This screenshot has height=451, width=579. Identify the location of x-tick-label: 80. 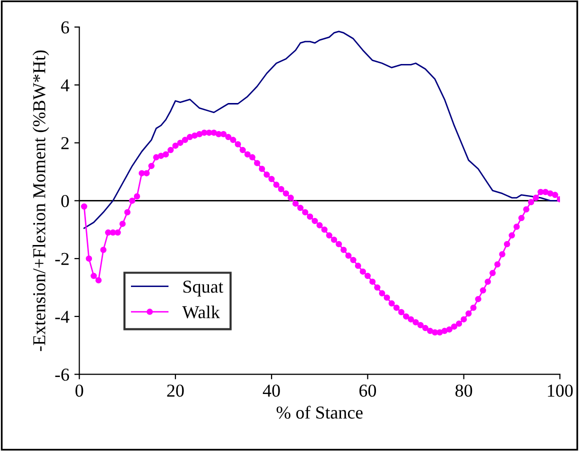
(463, 390).